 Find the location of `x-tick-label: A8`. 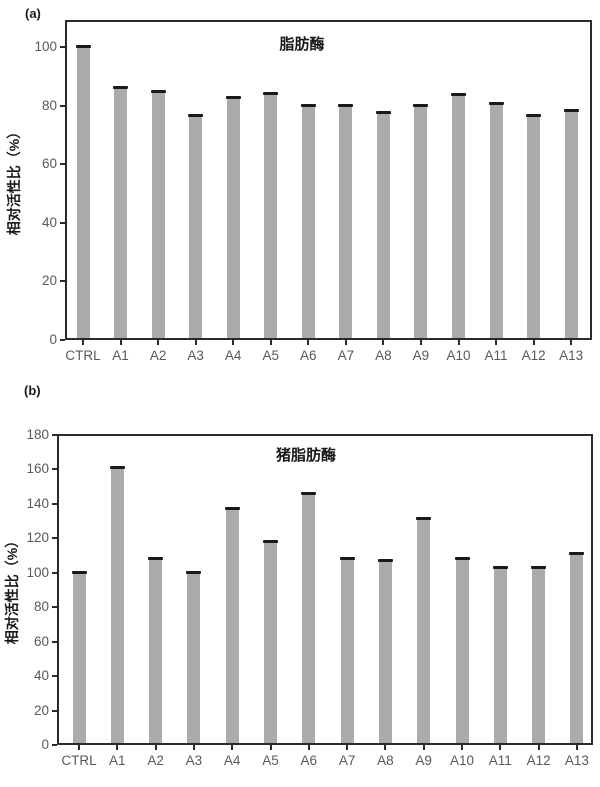

x-tick-label: A8 is located at coordinates (383, 355).